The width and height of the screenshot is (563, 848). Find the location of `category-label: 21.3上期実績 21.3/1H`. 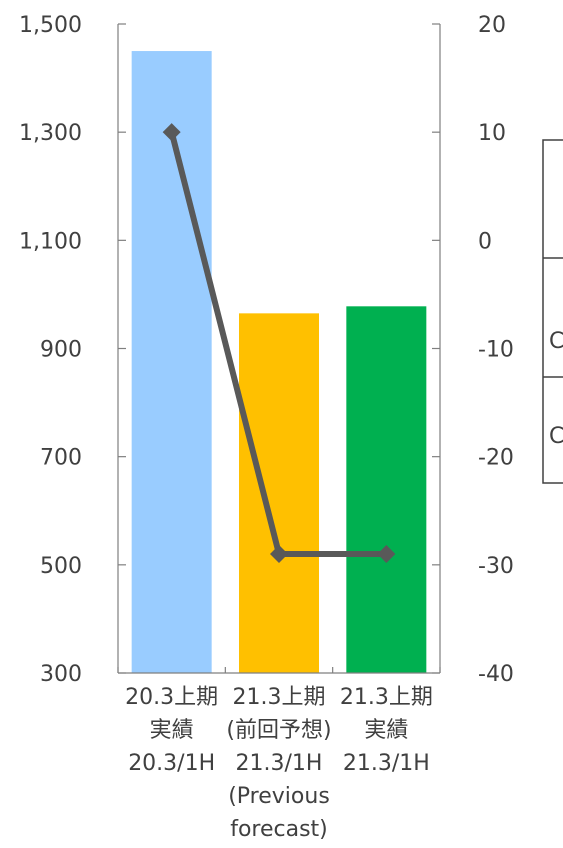

category-label: 21.3上期実績 21.3/1H is located at coordinates (386, 730).